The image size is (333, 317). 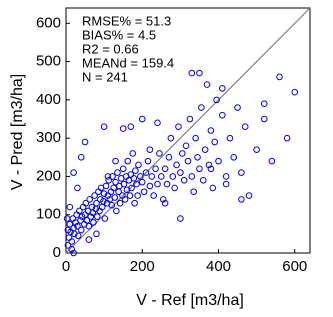 What do you see at coordinates (128, 62) in the screenshot?
I see `annotation: MEANd = 159.4` at bounding box center [128, 62].